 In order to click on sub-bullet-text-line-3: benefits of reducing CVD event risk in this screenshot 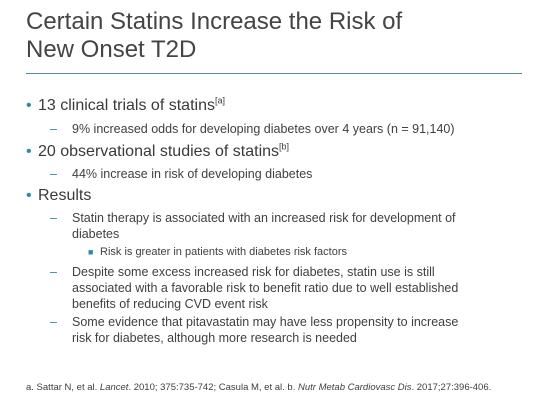, I will do `click(170, 304)`.